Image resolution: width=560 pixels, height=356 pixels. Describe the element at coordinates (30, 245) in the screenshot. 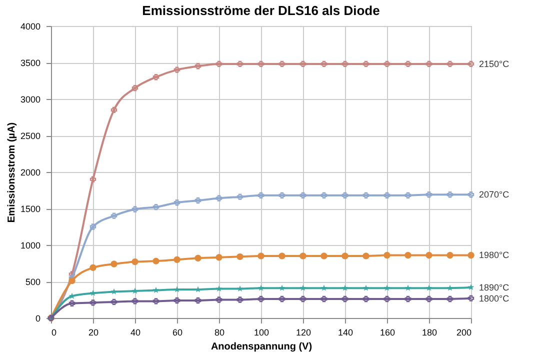

I see `y-tick-label: 1000` at that location.